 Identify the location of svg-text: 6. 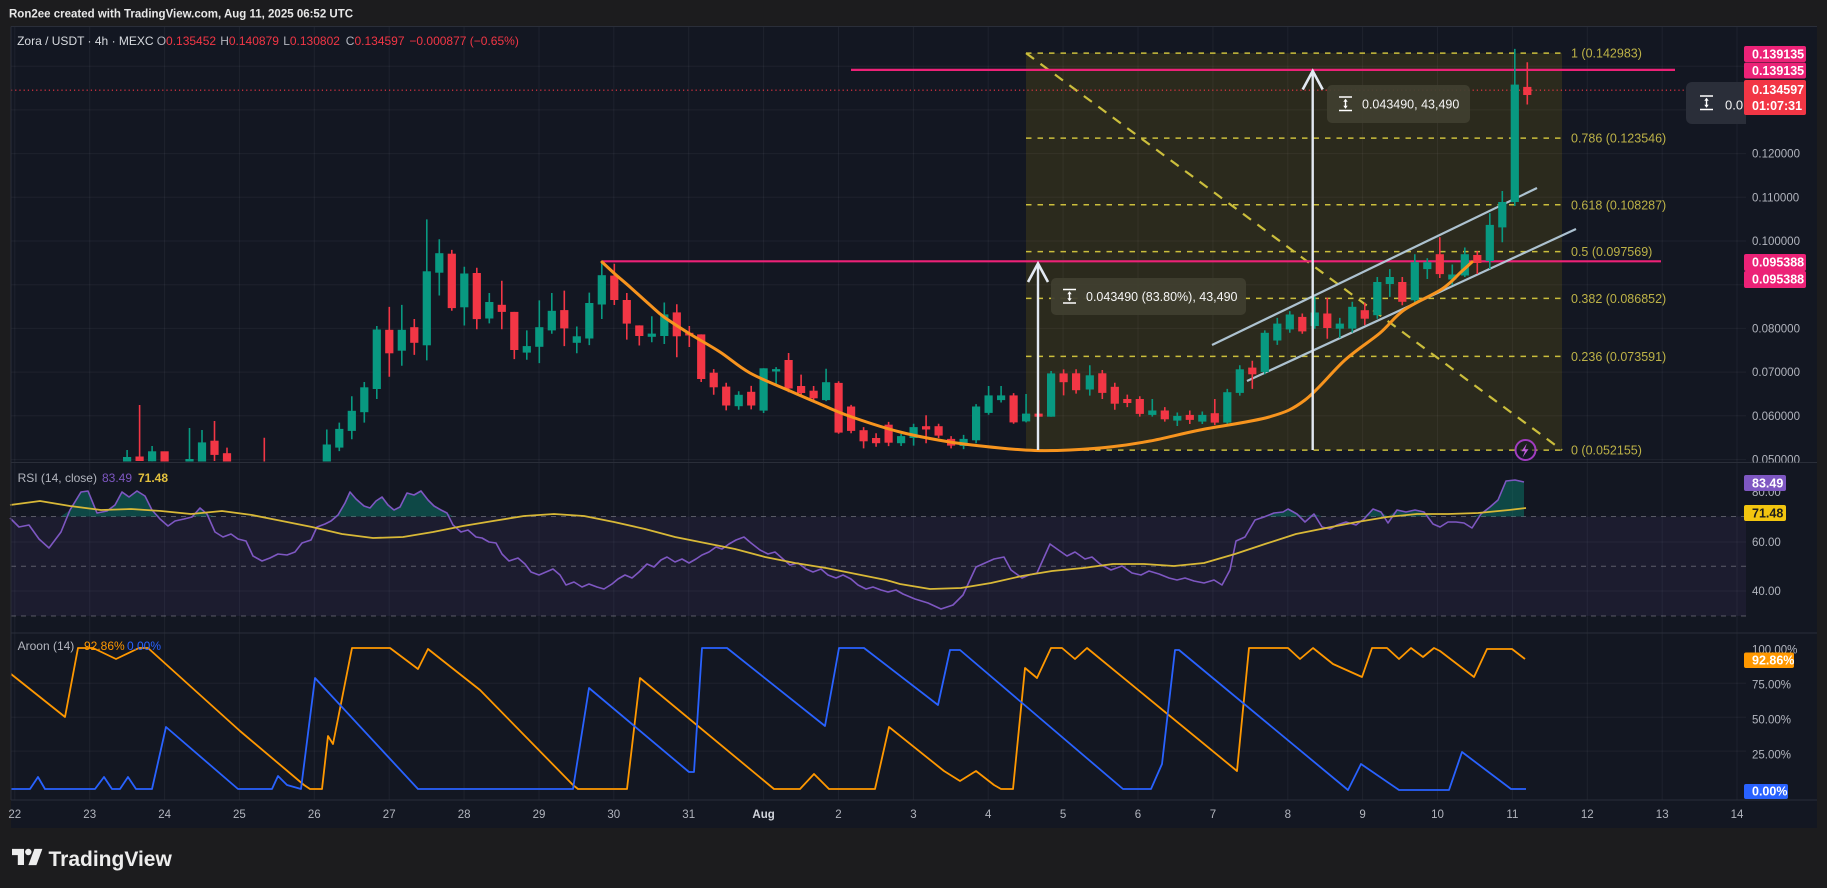
(1138, 815).